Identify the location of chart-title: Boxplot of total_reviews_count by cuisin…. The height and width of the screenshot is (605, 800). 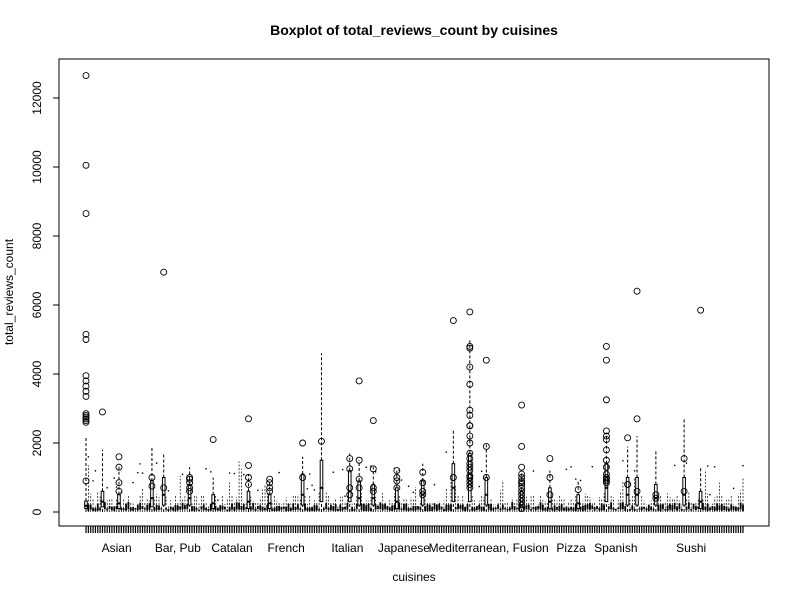
(414, 30).